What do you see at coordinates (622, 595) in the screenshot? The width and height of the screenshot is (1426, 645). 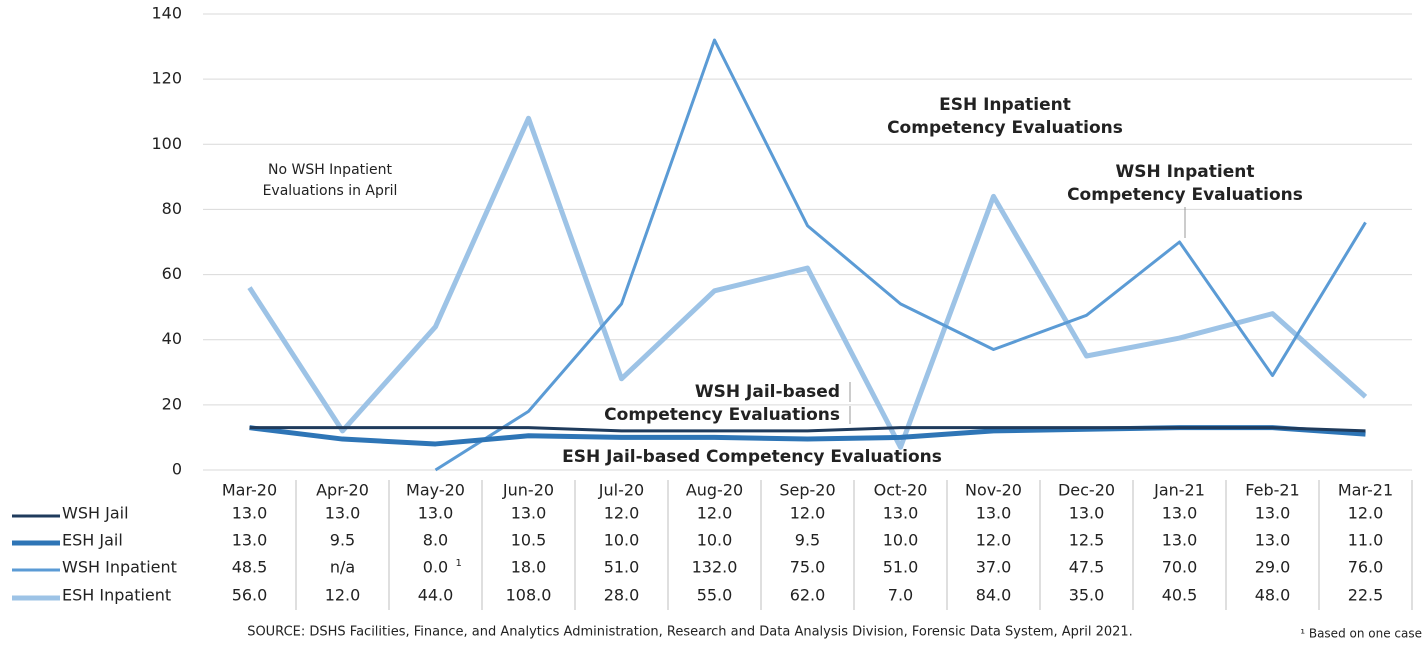 I see `table-cell: 28.0` at bounding box center [622, 595].